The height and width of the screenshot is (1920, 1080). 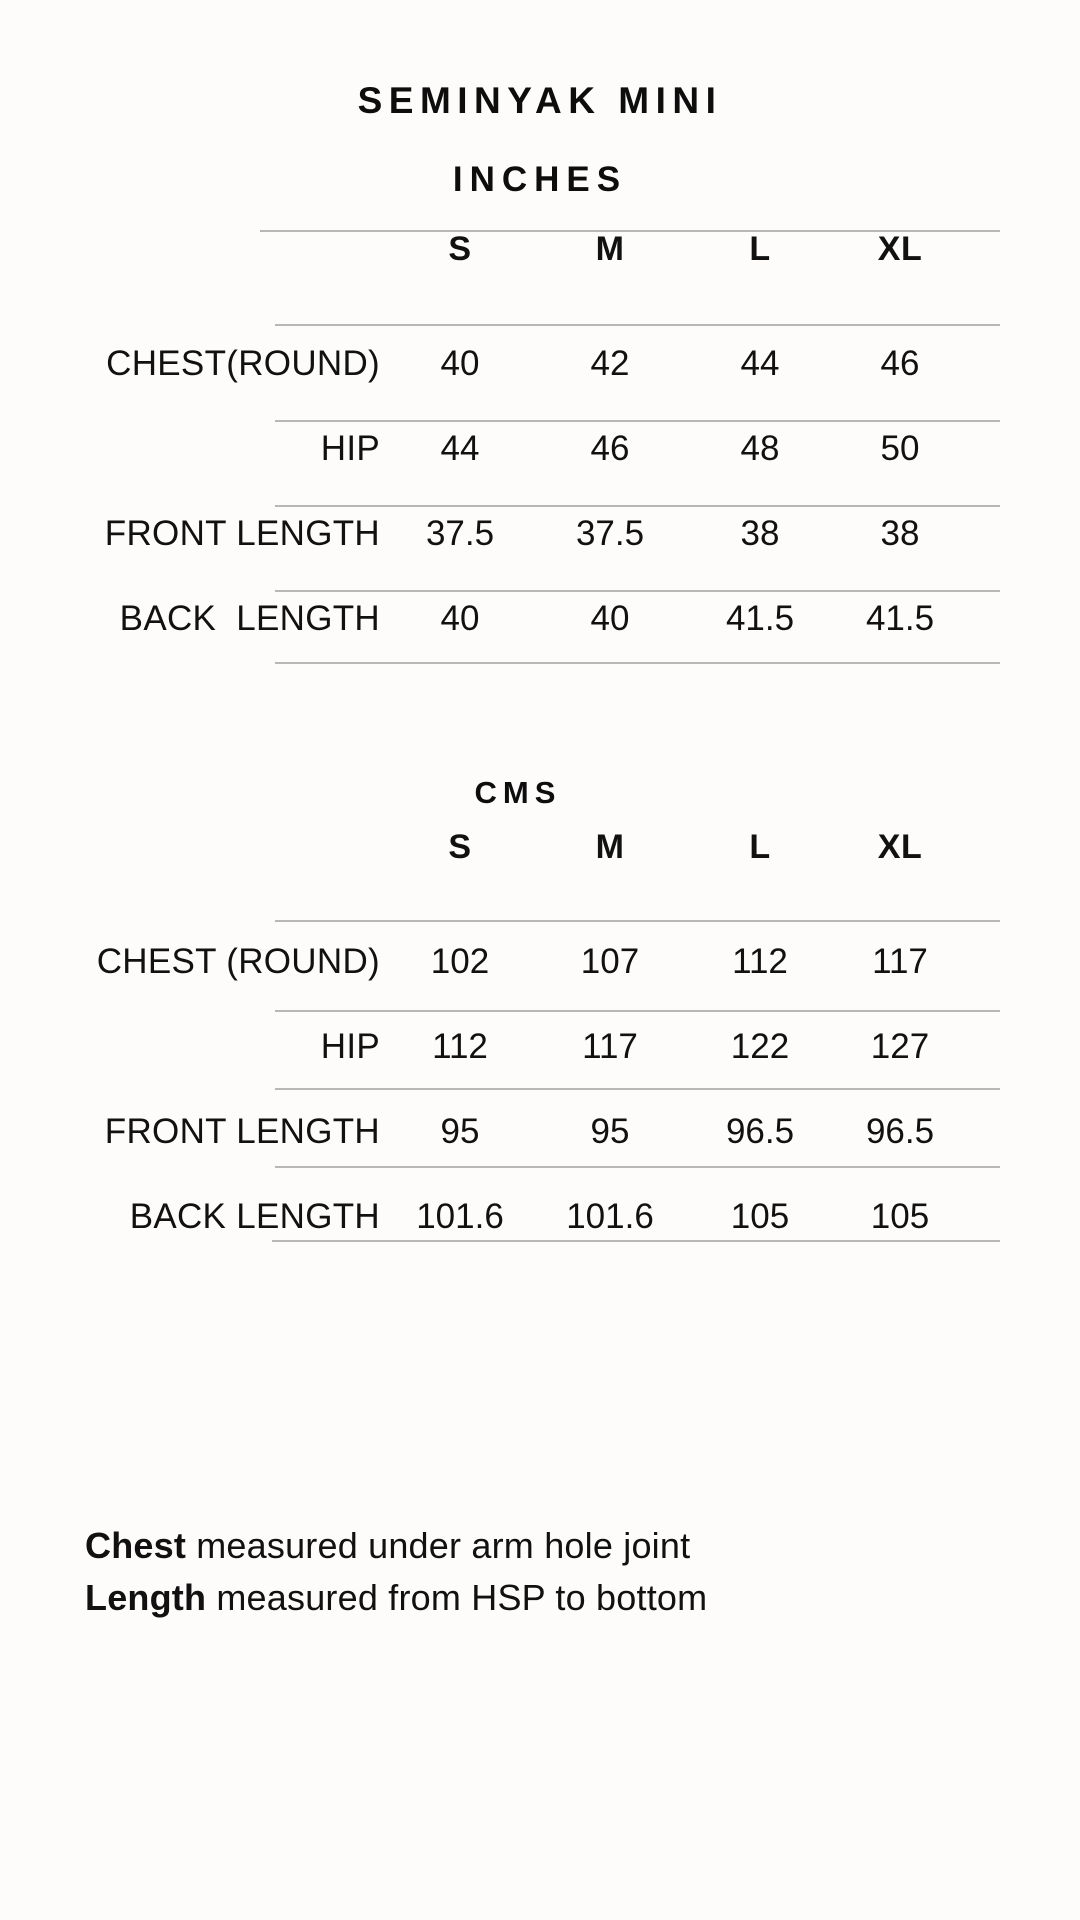 I want to click on note-chest: Chest measured under arm hole joint, so click(x=540, y=1546).